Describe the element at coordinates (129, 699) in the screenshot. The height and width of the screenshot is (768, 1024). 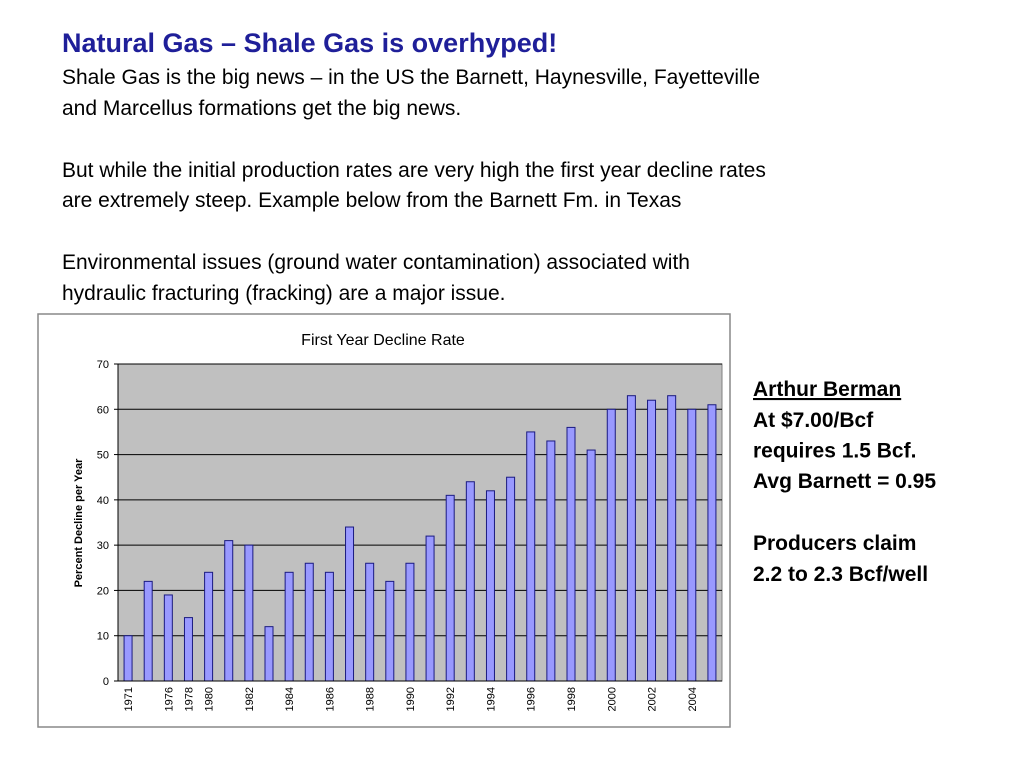
I see `x-tick-label: 1971` at that location.